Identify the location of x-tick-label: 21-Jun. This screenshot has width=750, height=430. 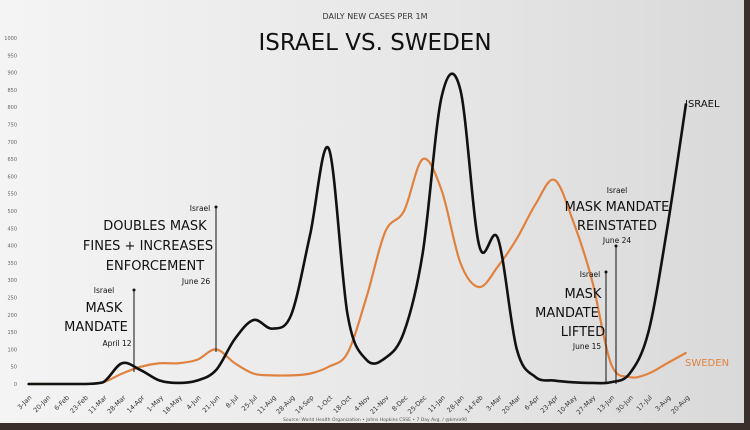
(211, 404).